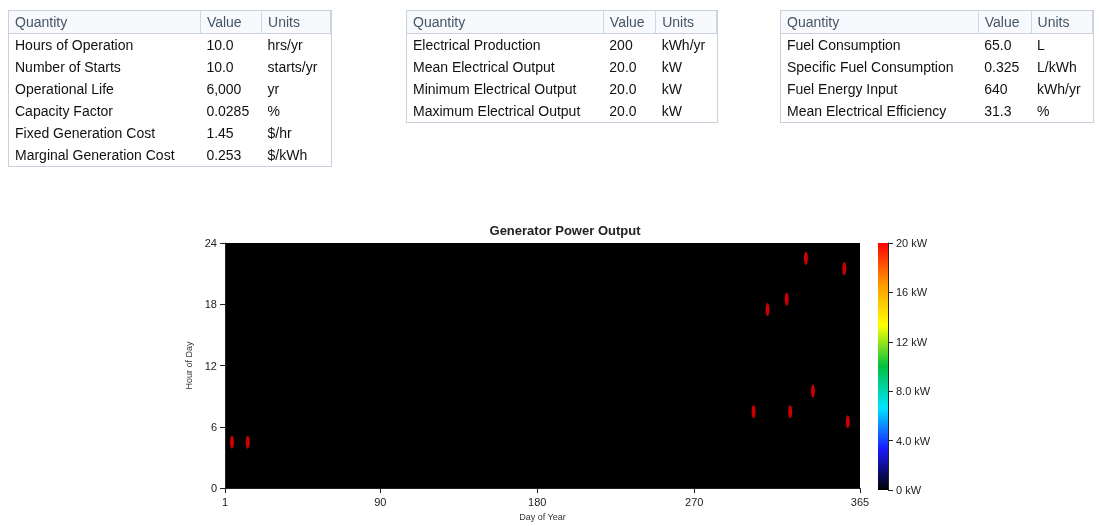 The width and height of the screenshot is (1099, 526). I want to click on text: 65.0, so click(998, 45).